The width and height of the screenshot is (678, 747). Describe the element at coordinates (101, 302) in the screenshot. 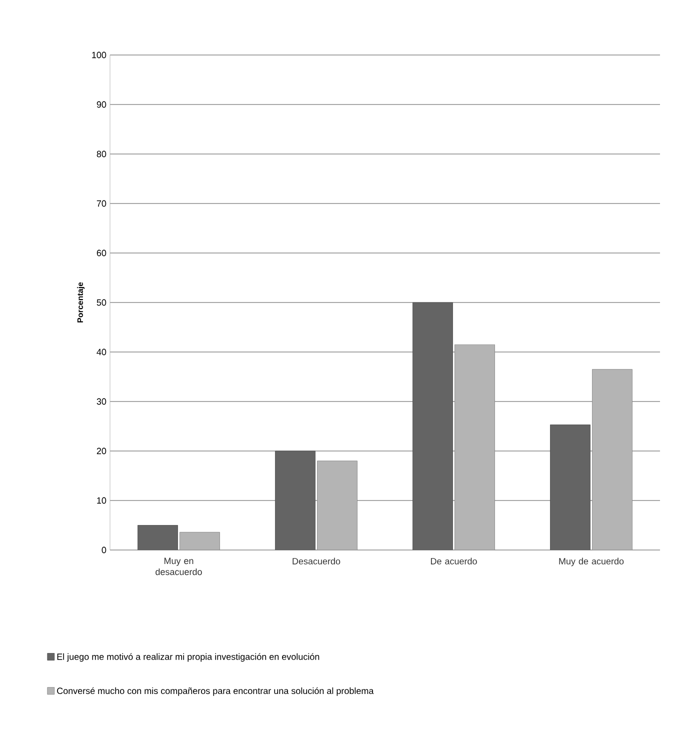

I see `y-tick-label: 50` at that location.